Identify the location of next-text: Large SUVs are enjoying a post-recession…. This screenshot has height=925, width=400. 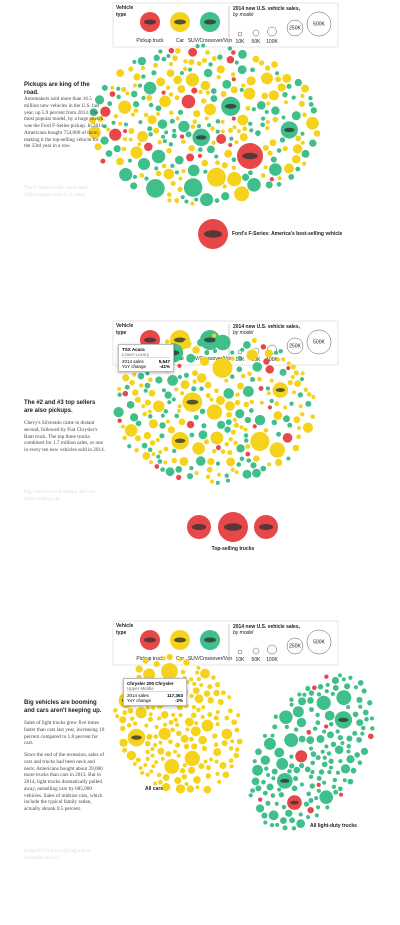
(58, 854).